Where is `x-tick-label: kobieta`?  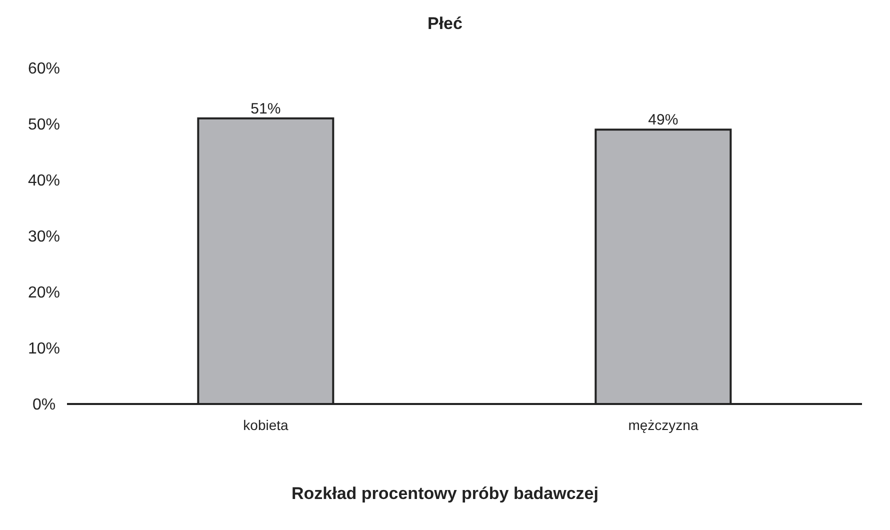
x-tick-label: kobieta is located at coordinates (266, 424).